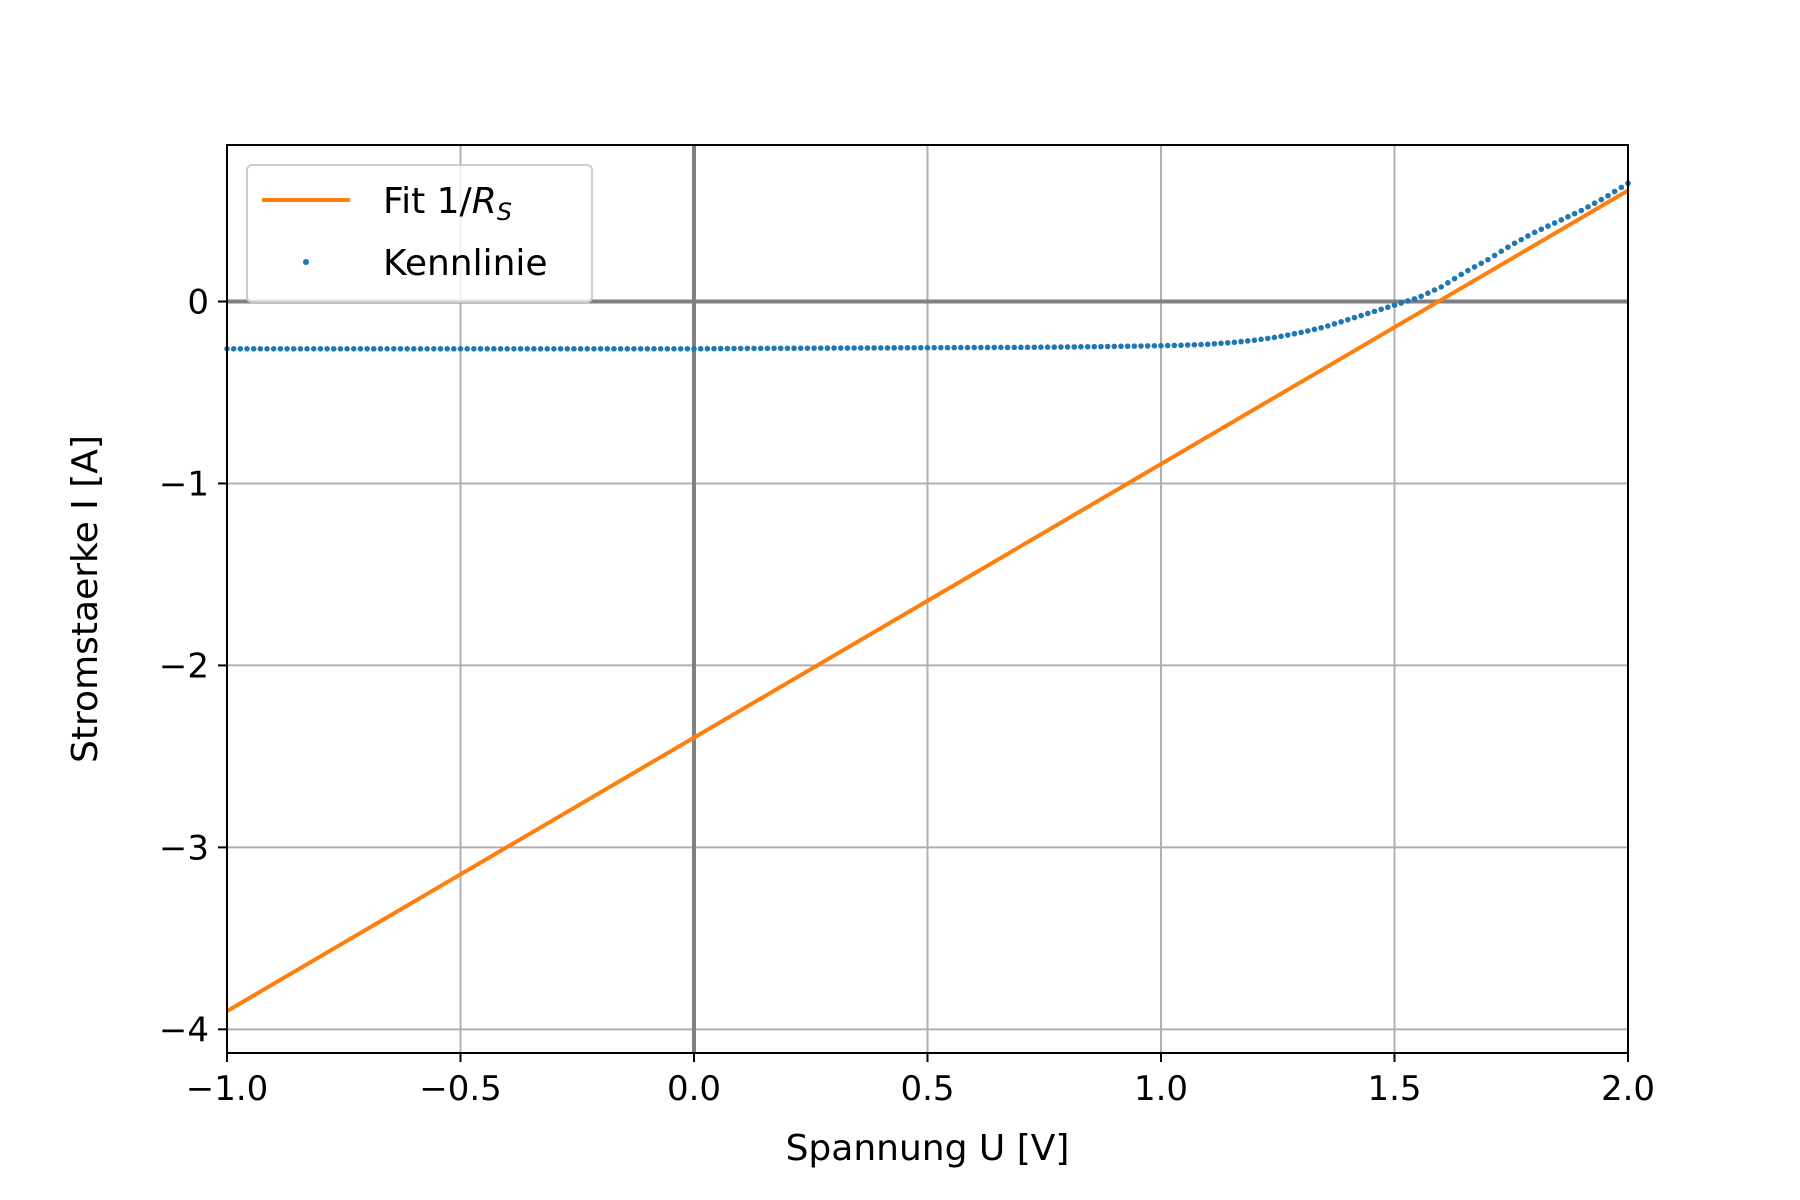  I want to click on x-tick-label: −0.5, so click(460, 1089).